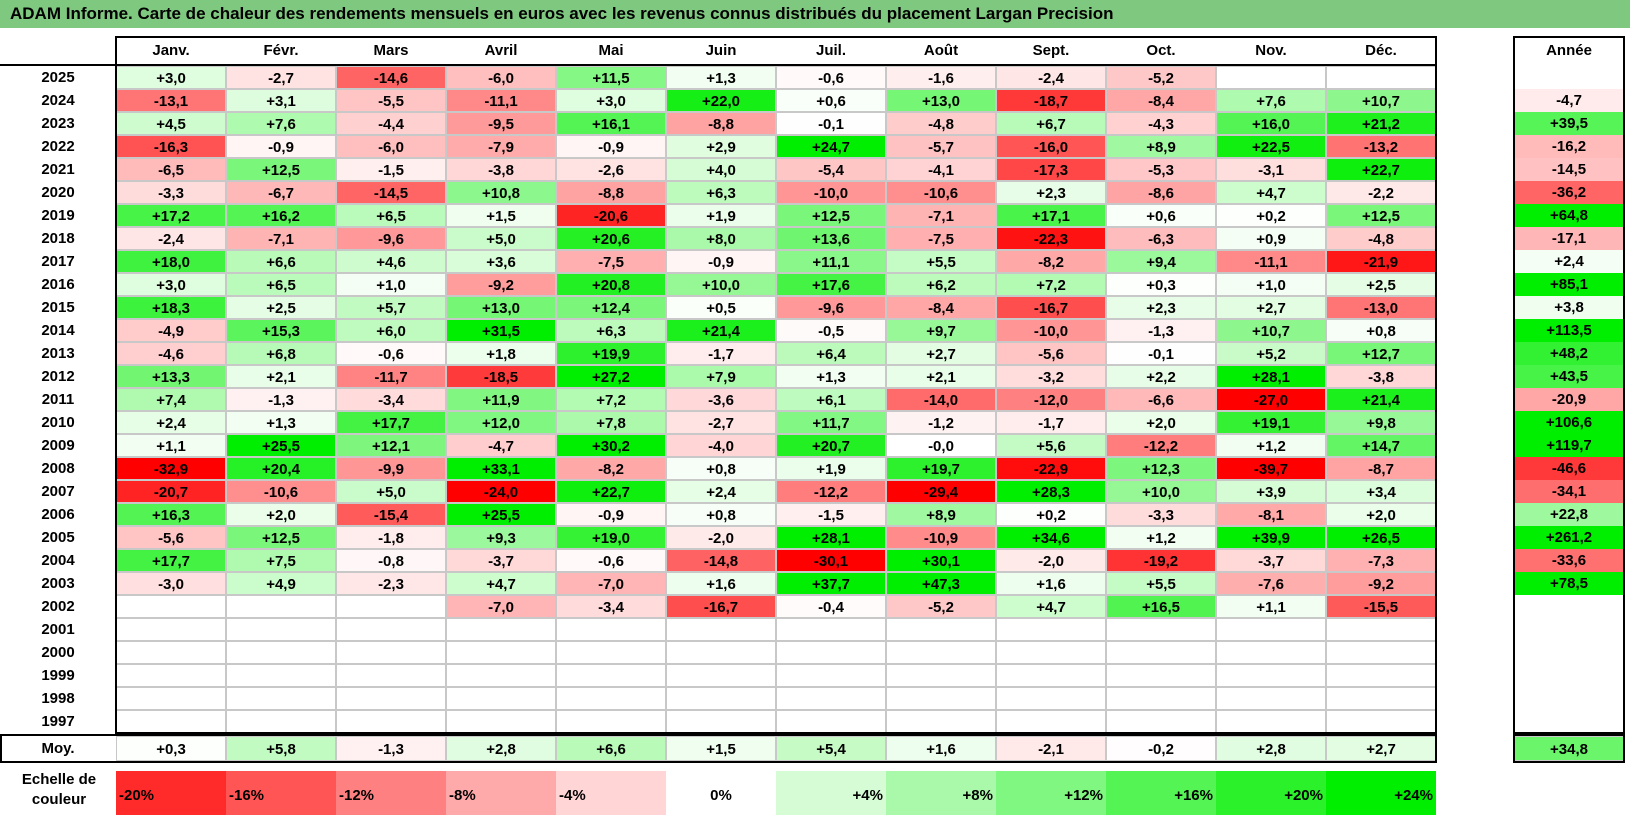 Image resolution: width=1630 pixels, height=821 pixels. Describe the element at coordinates (58, 721) in the screenshot. I see `row-year-label: 1997` at that location.